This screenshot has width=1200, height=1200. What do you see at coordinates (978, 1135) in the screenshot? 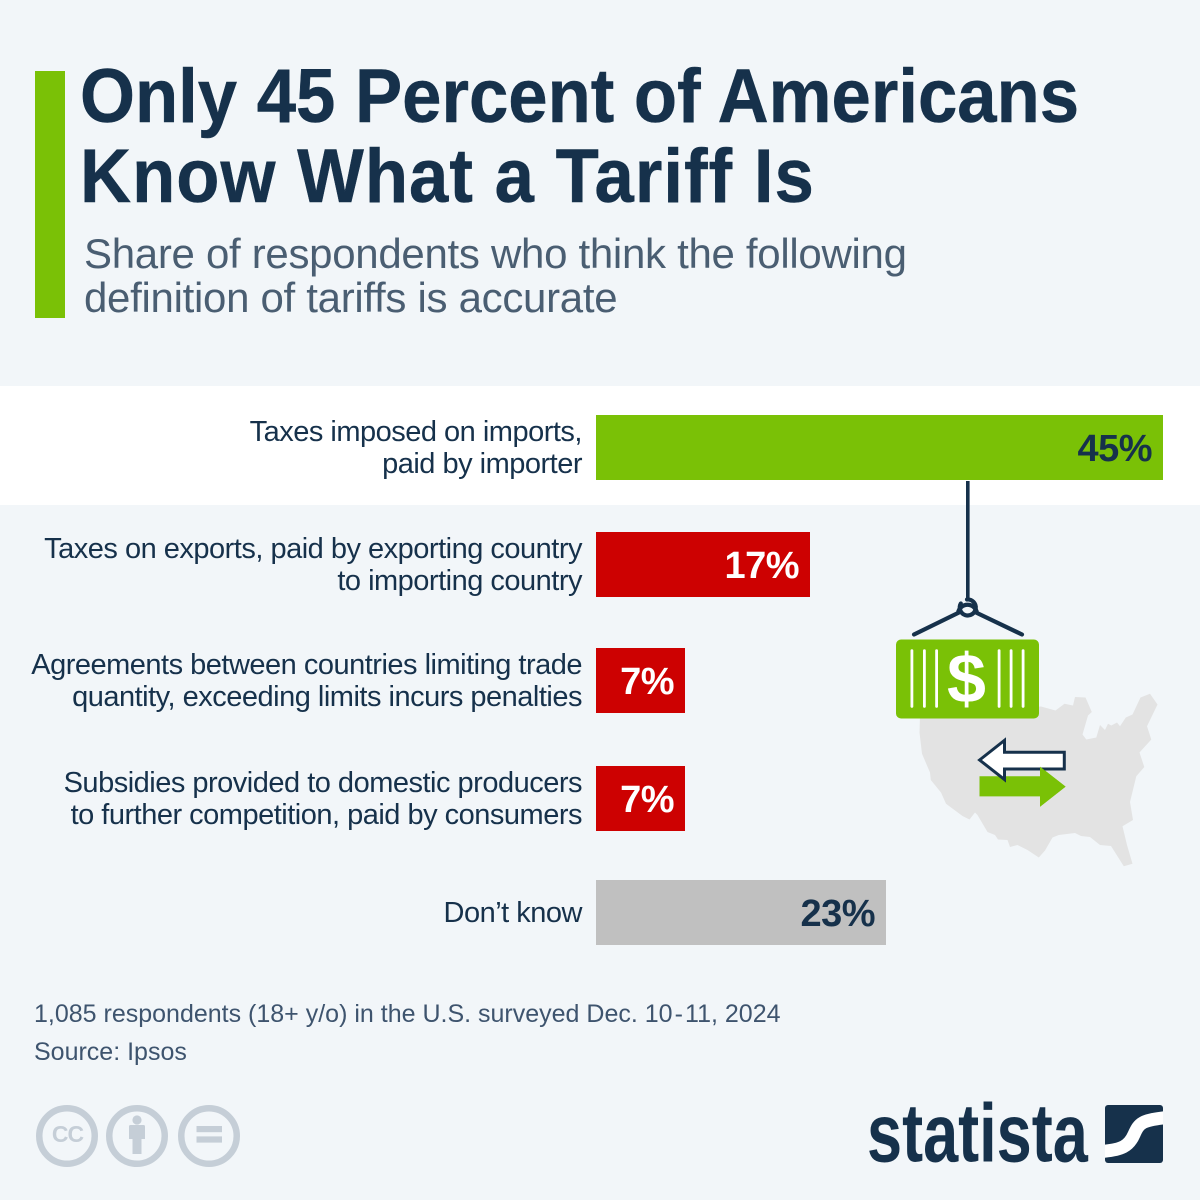
I see `svg-text: statista` at bounding box center [978, 1135].